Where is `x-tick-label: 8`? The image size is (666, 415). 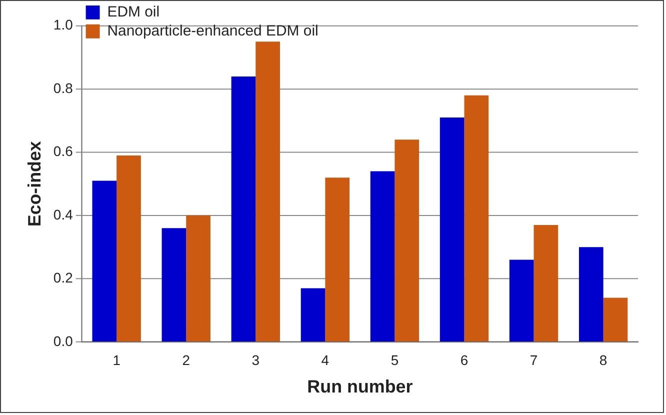
x-tick-label: 8 is located at coordinates (603, 360).